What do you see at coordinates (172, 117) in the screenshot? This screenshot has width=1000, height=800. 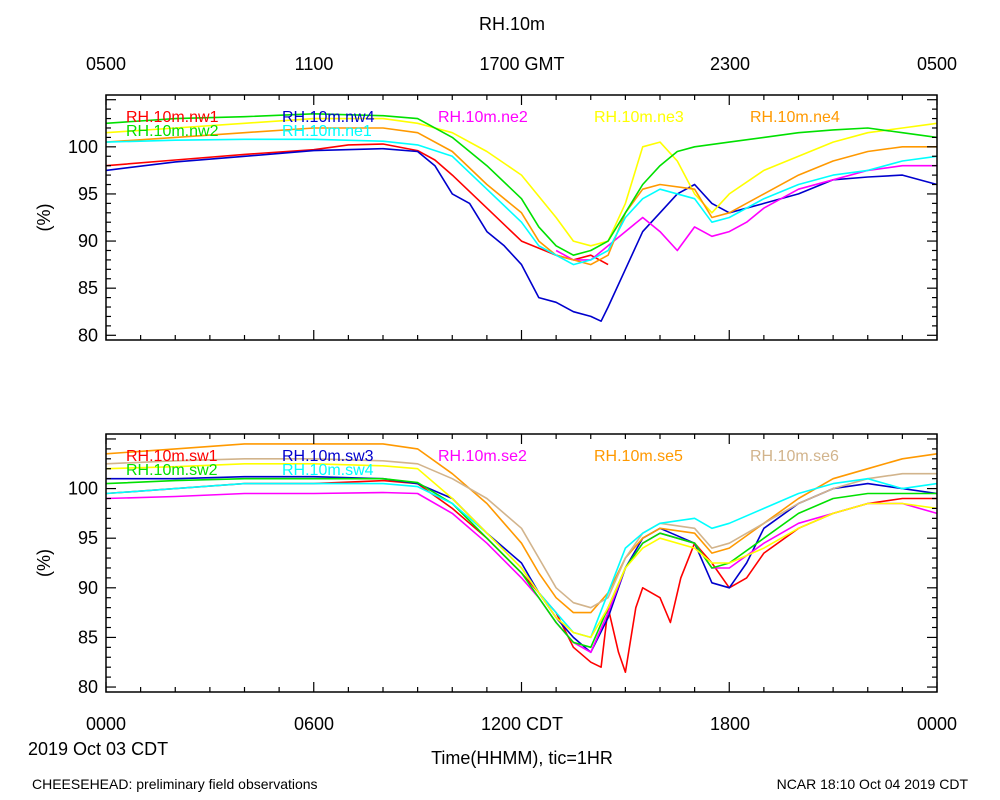 I see `legend-entry: RH.10m.nw1` at bounding box center [172, 117].